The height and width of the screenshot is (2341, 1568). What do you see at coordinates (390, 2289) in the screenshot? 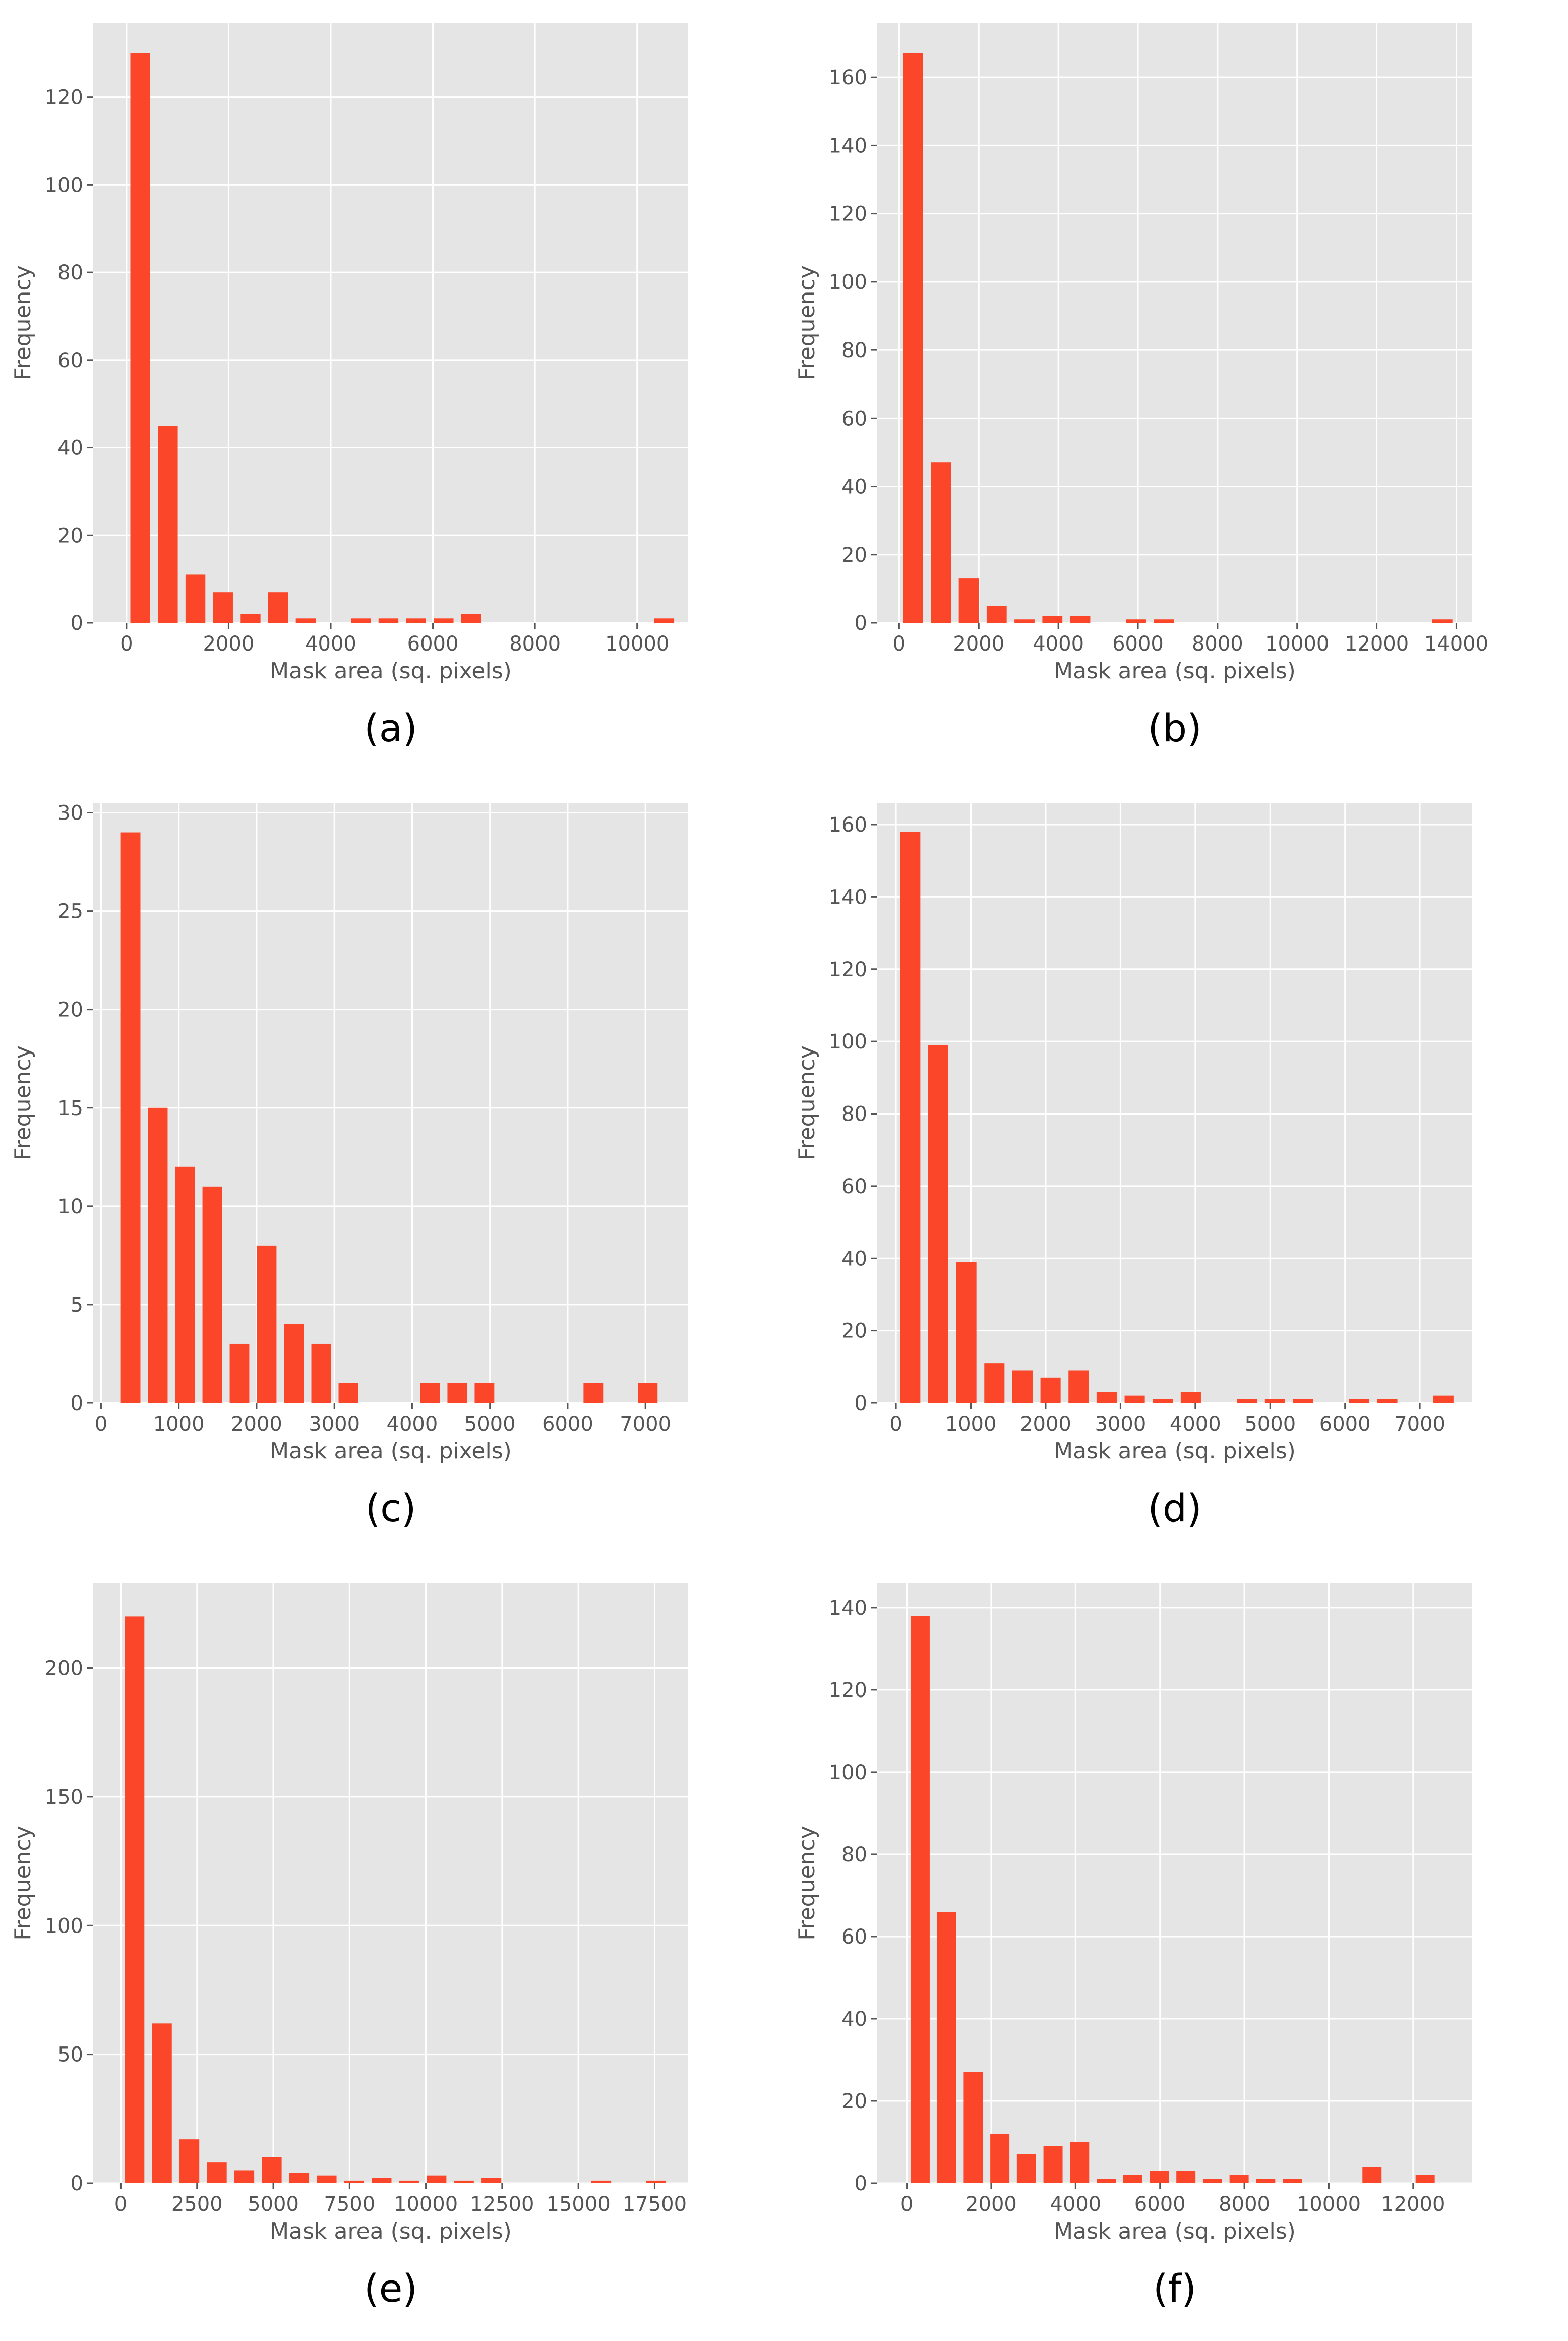
I see `panel-caption: (e)` at bounding box center [390, 2289].